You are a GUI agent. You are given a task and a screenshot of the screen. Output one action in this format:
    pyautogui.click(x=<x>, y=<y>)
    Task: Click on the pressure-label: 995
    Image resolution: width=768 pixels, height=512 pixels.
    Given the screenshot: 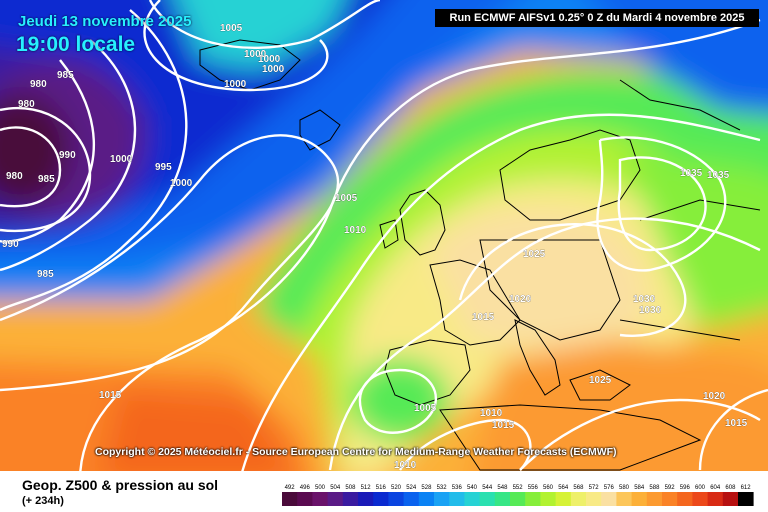 What is the action you would take?
    pyautogui.click(x=163, y=167)
    